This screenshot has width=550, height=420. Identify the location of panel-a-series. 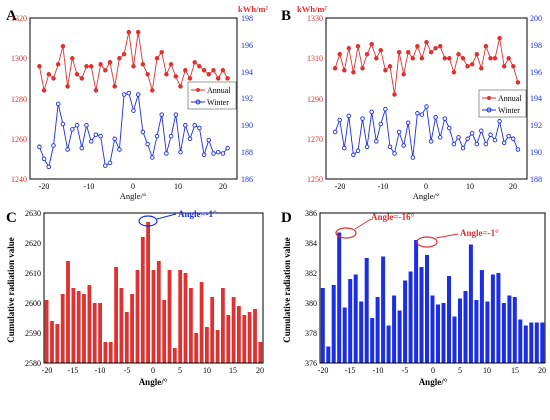
(133, 99).